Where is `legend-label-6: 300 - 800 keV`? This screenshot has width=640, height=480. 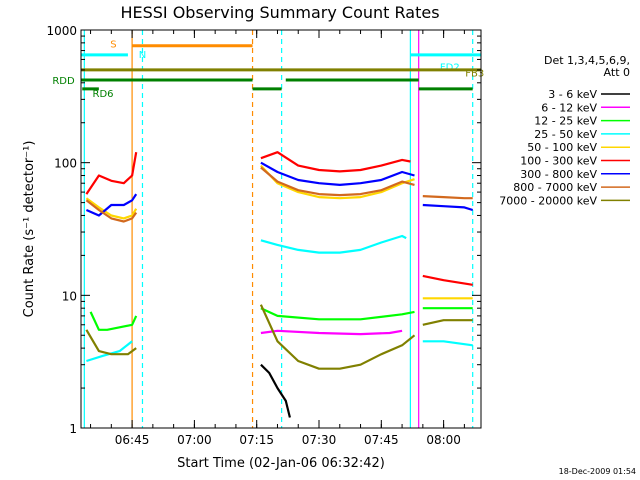 legend-label-6: 300 - 800 keV is located at coordinates (558, 174).